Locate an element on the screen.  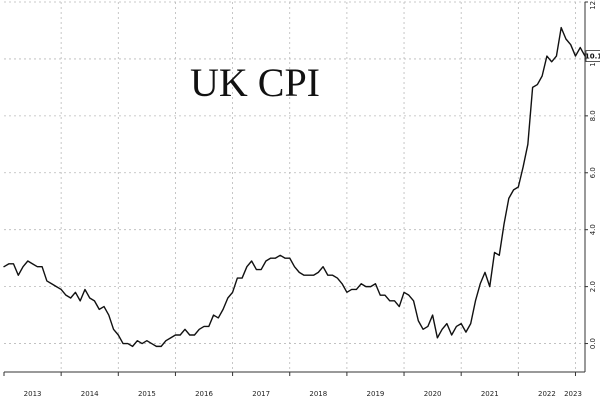
y-tick-label: 12.0 is located at coordinates (593, 5).